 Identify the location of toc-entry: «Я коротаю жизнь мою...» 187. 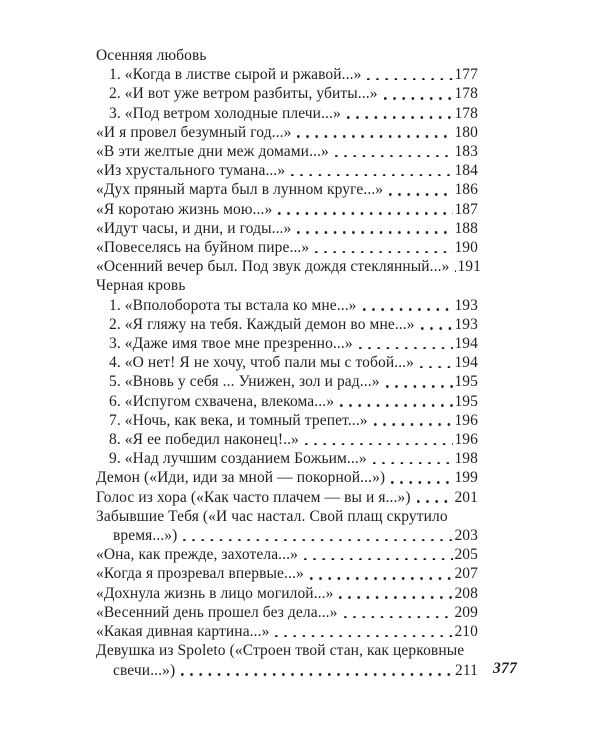
(287, 209).